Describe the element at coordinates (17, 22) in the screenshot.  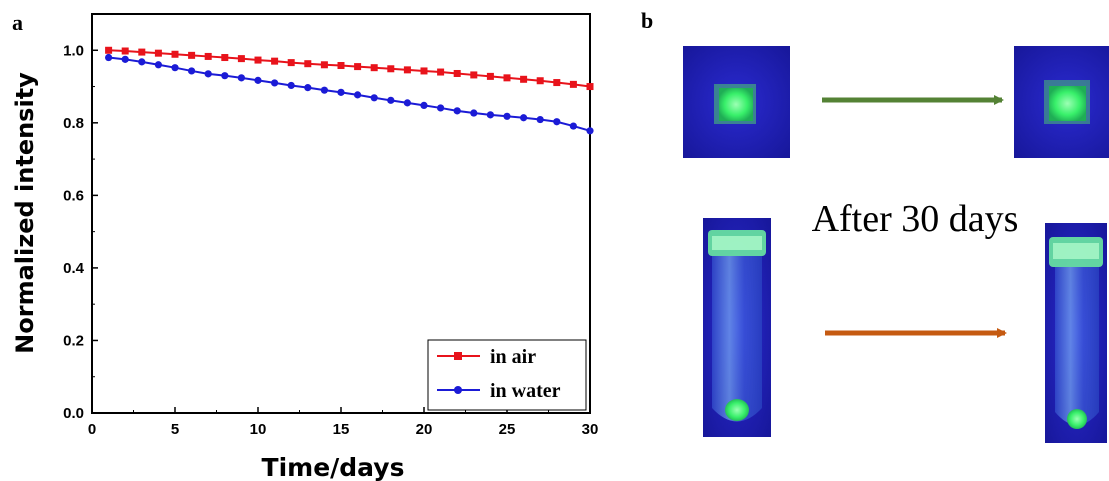
I see `panel-label-a: a` at that location.